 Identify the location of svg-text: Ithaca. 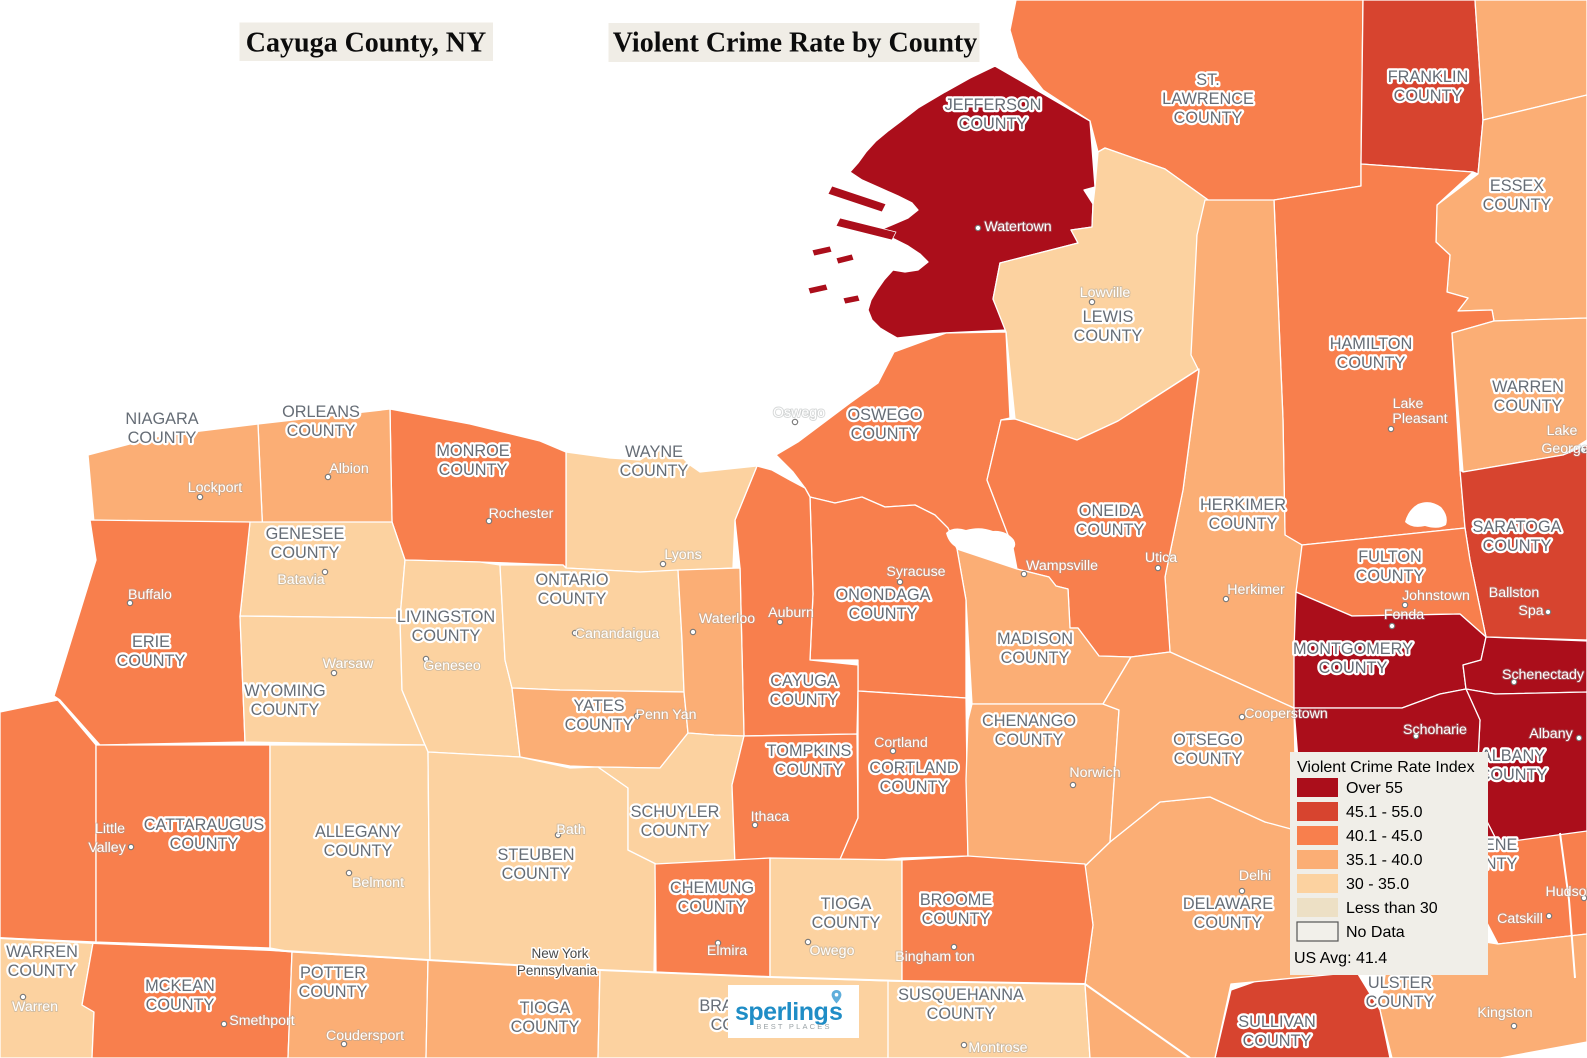
(770, 817).